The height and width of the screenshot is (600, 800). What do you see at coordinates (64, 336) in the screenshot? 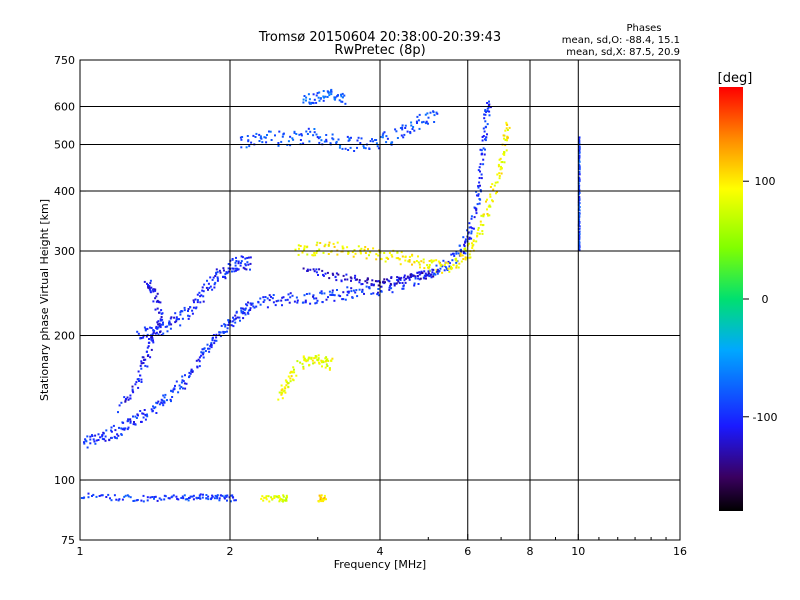
I see `y-tick-label: 200` at bounding box center [64, 336].